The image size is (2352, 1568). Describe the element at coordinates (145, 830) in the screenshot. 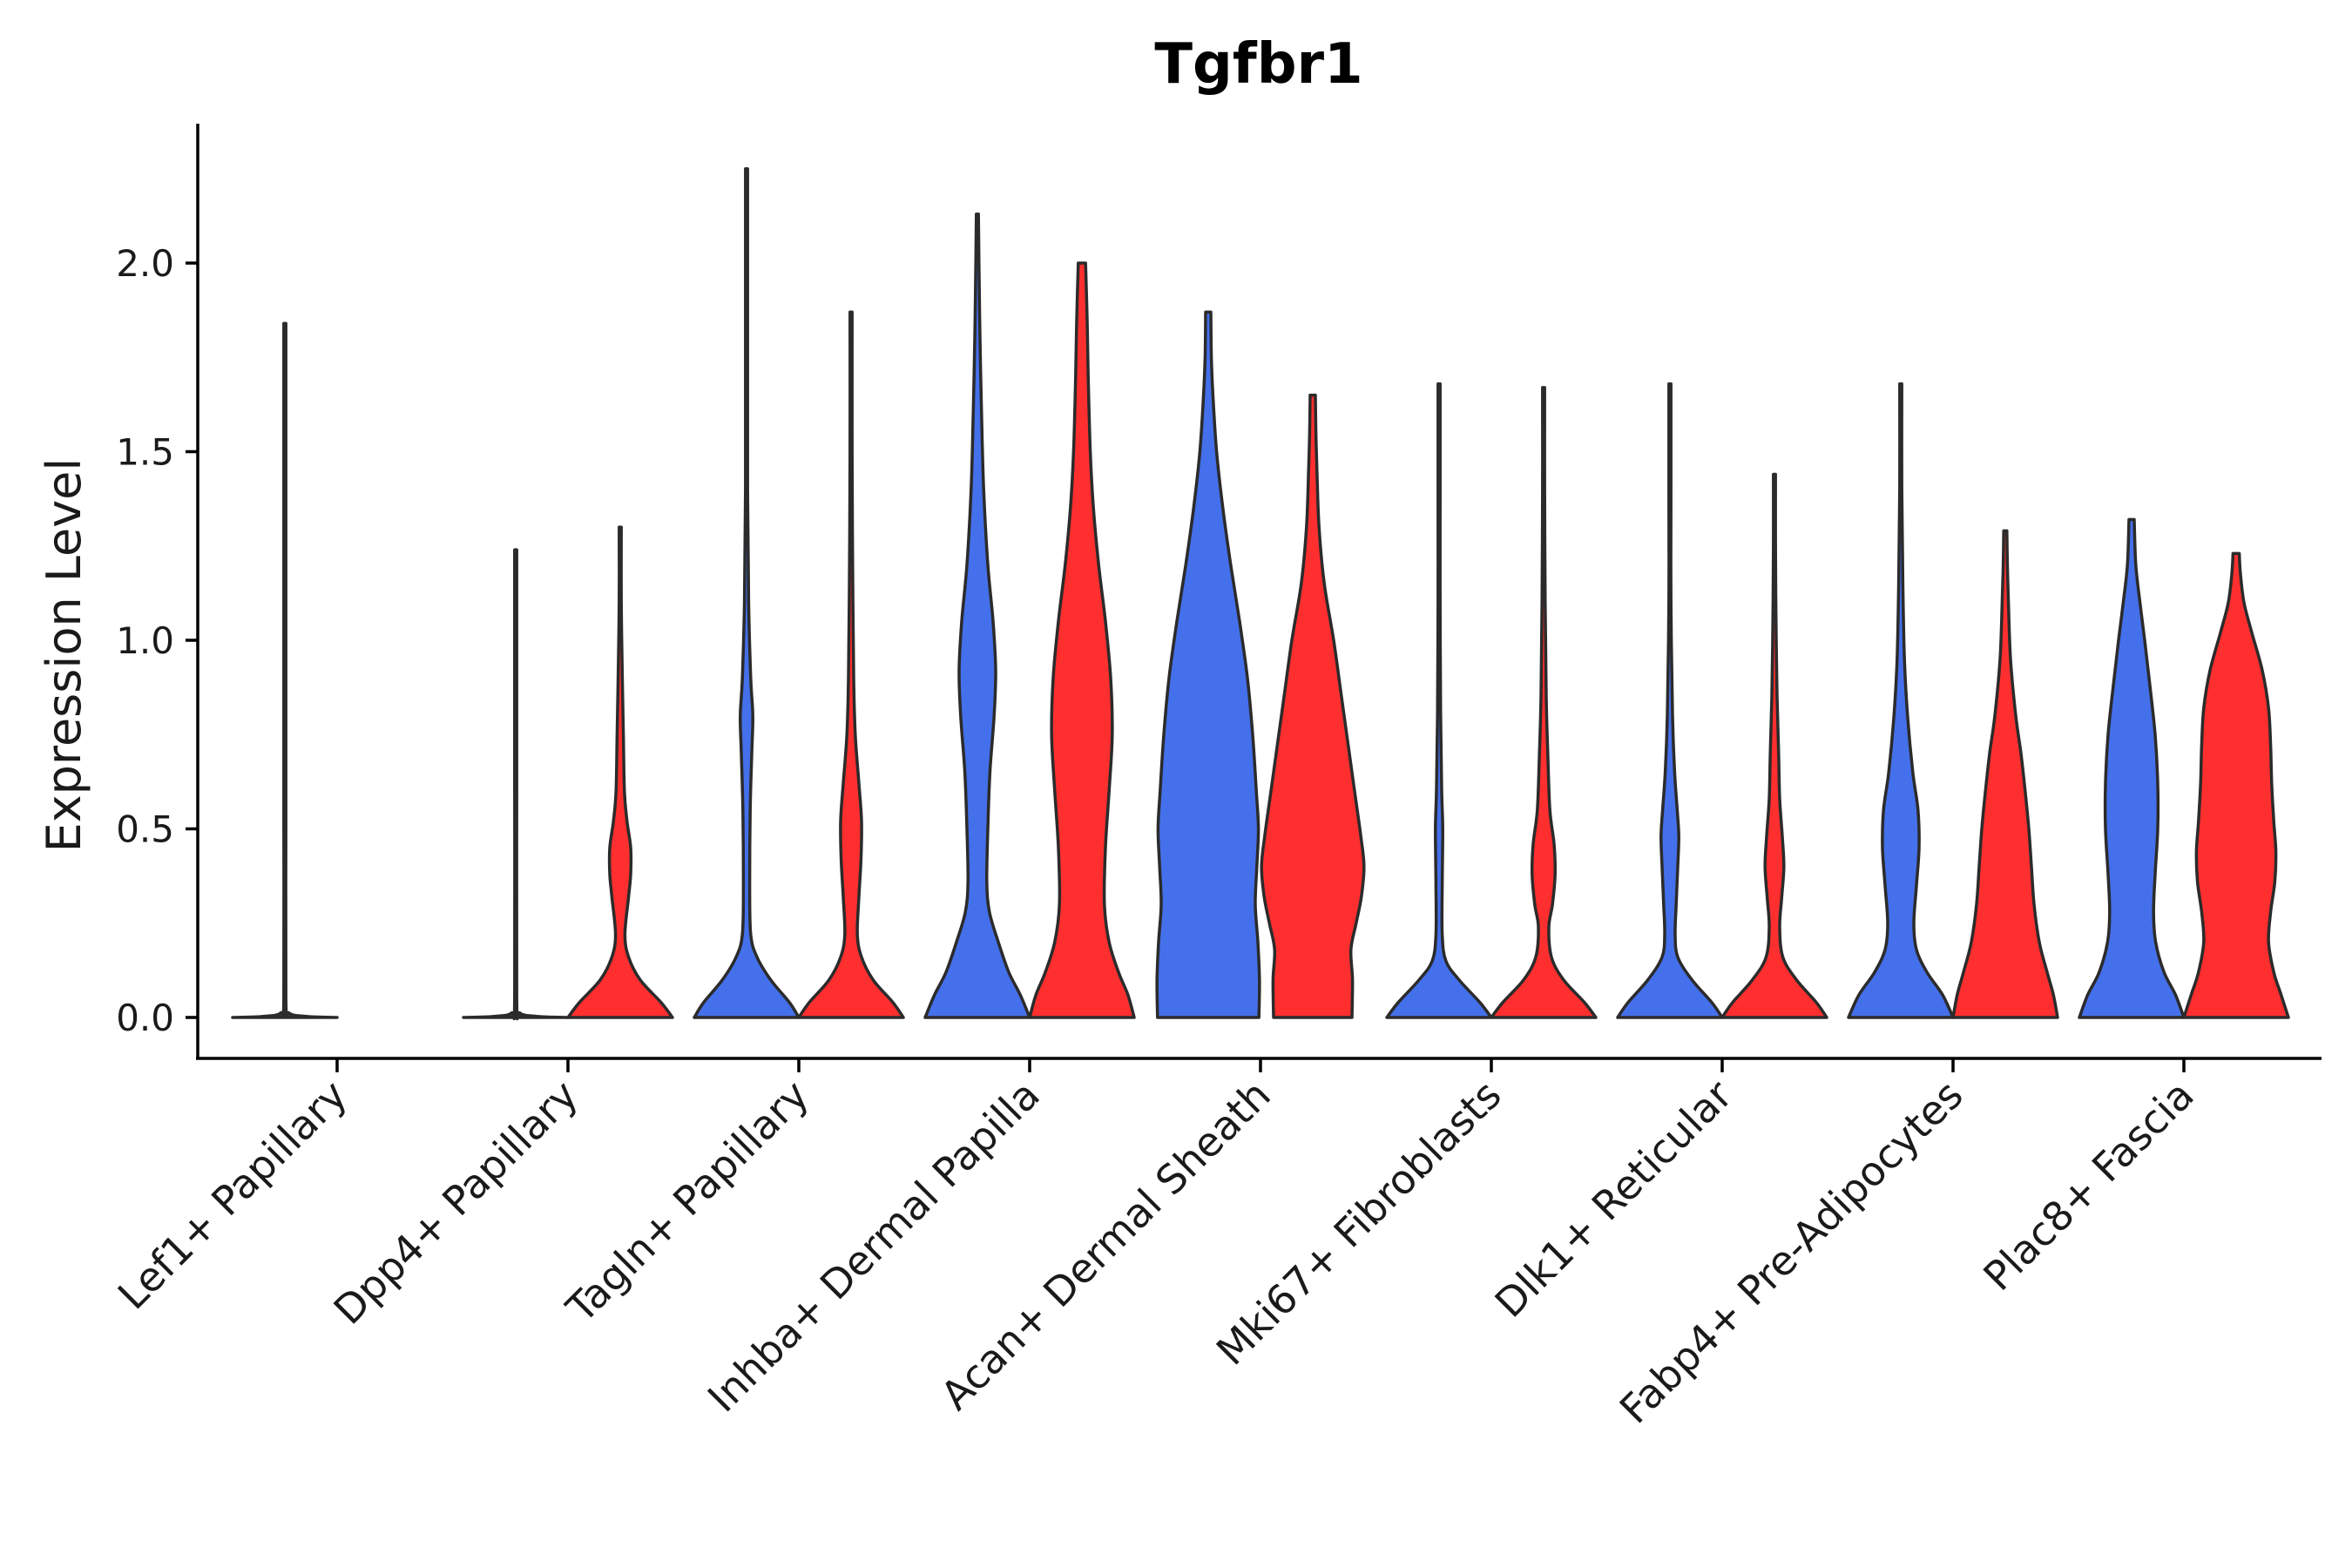

I see `y-tick-label: 0.5` at that location.